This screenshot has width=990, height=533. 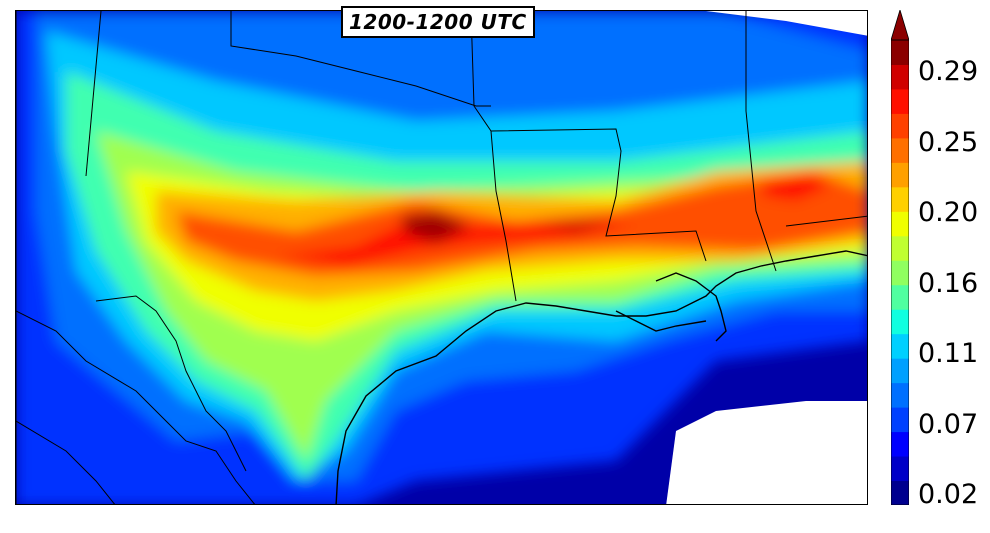 What do you see at coordinates (900, 25) in the screenshot?
I see `colorbar-extend-arrow` at bounding box center [900, 25].